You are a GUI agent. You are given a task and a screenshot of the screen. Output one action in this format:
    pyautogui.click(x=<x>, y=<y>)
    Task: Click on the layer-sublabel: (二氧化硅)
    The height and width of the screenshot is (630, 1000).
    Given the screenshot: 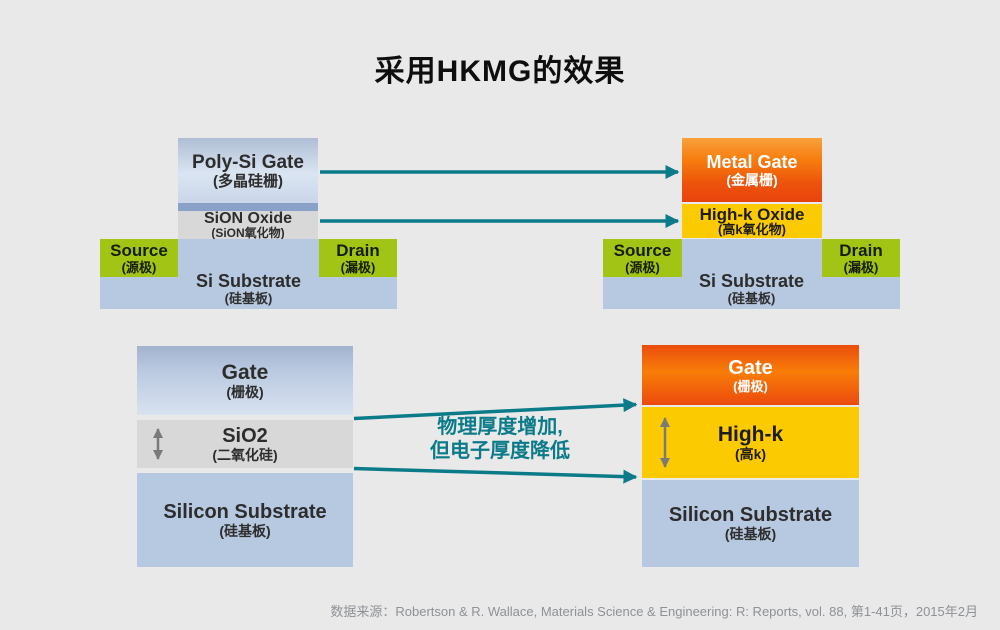 What is the action you would take?
    pyautogui.click(x=245, y=454)
    